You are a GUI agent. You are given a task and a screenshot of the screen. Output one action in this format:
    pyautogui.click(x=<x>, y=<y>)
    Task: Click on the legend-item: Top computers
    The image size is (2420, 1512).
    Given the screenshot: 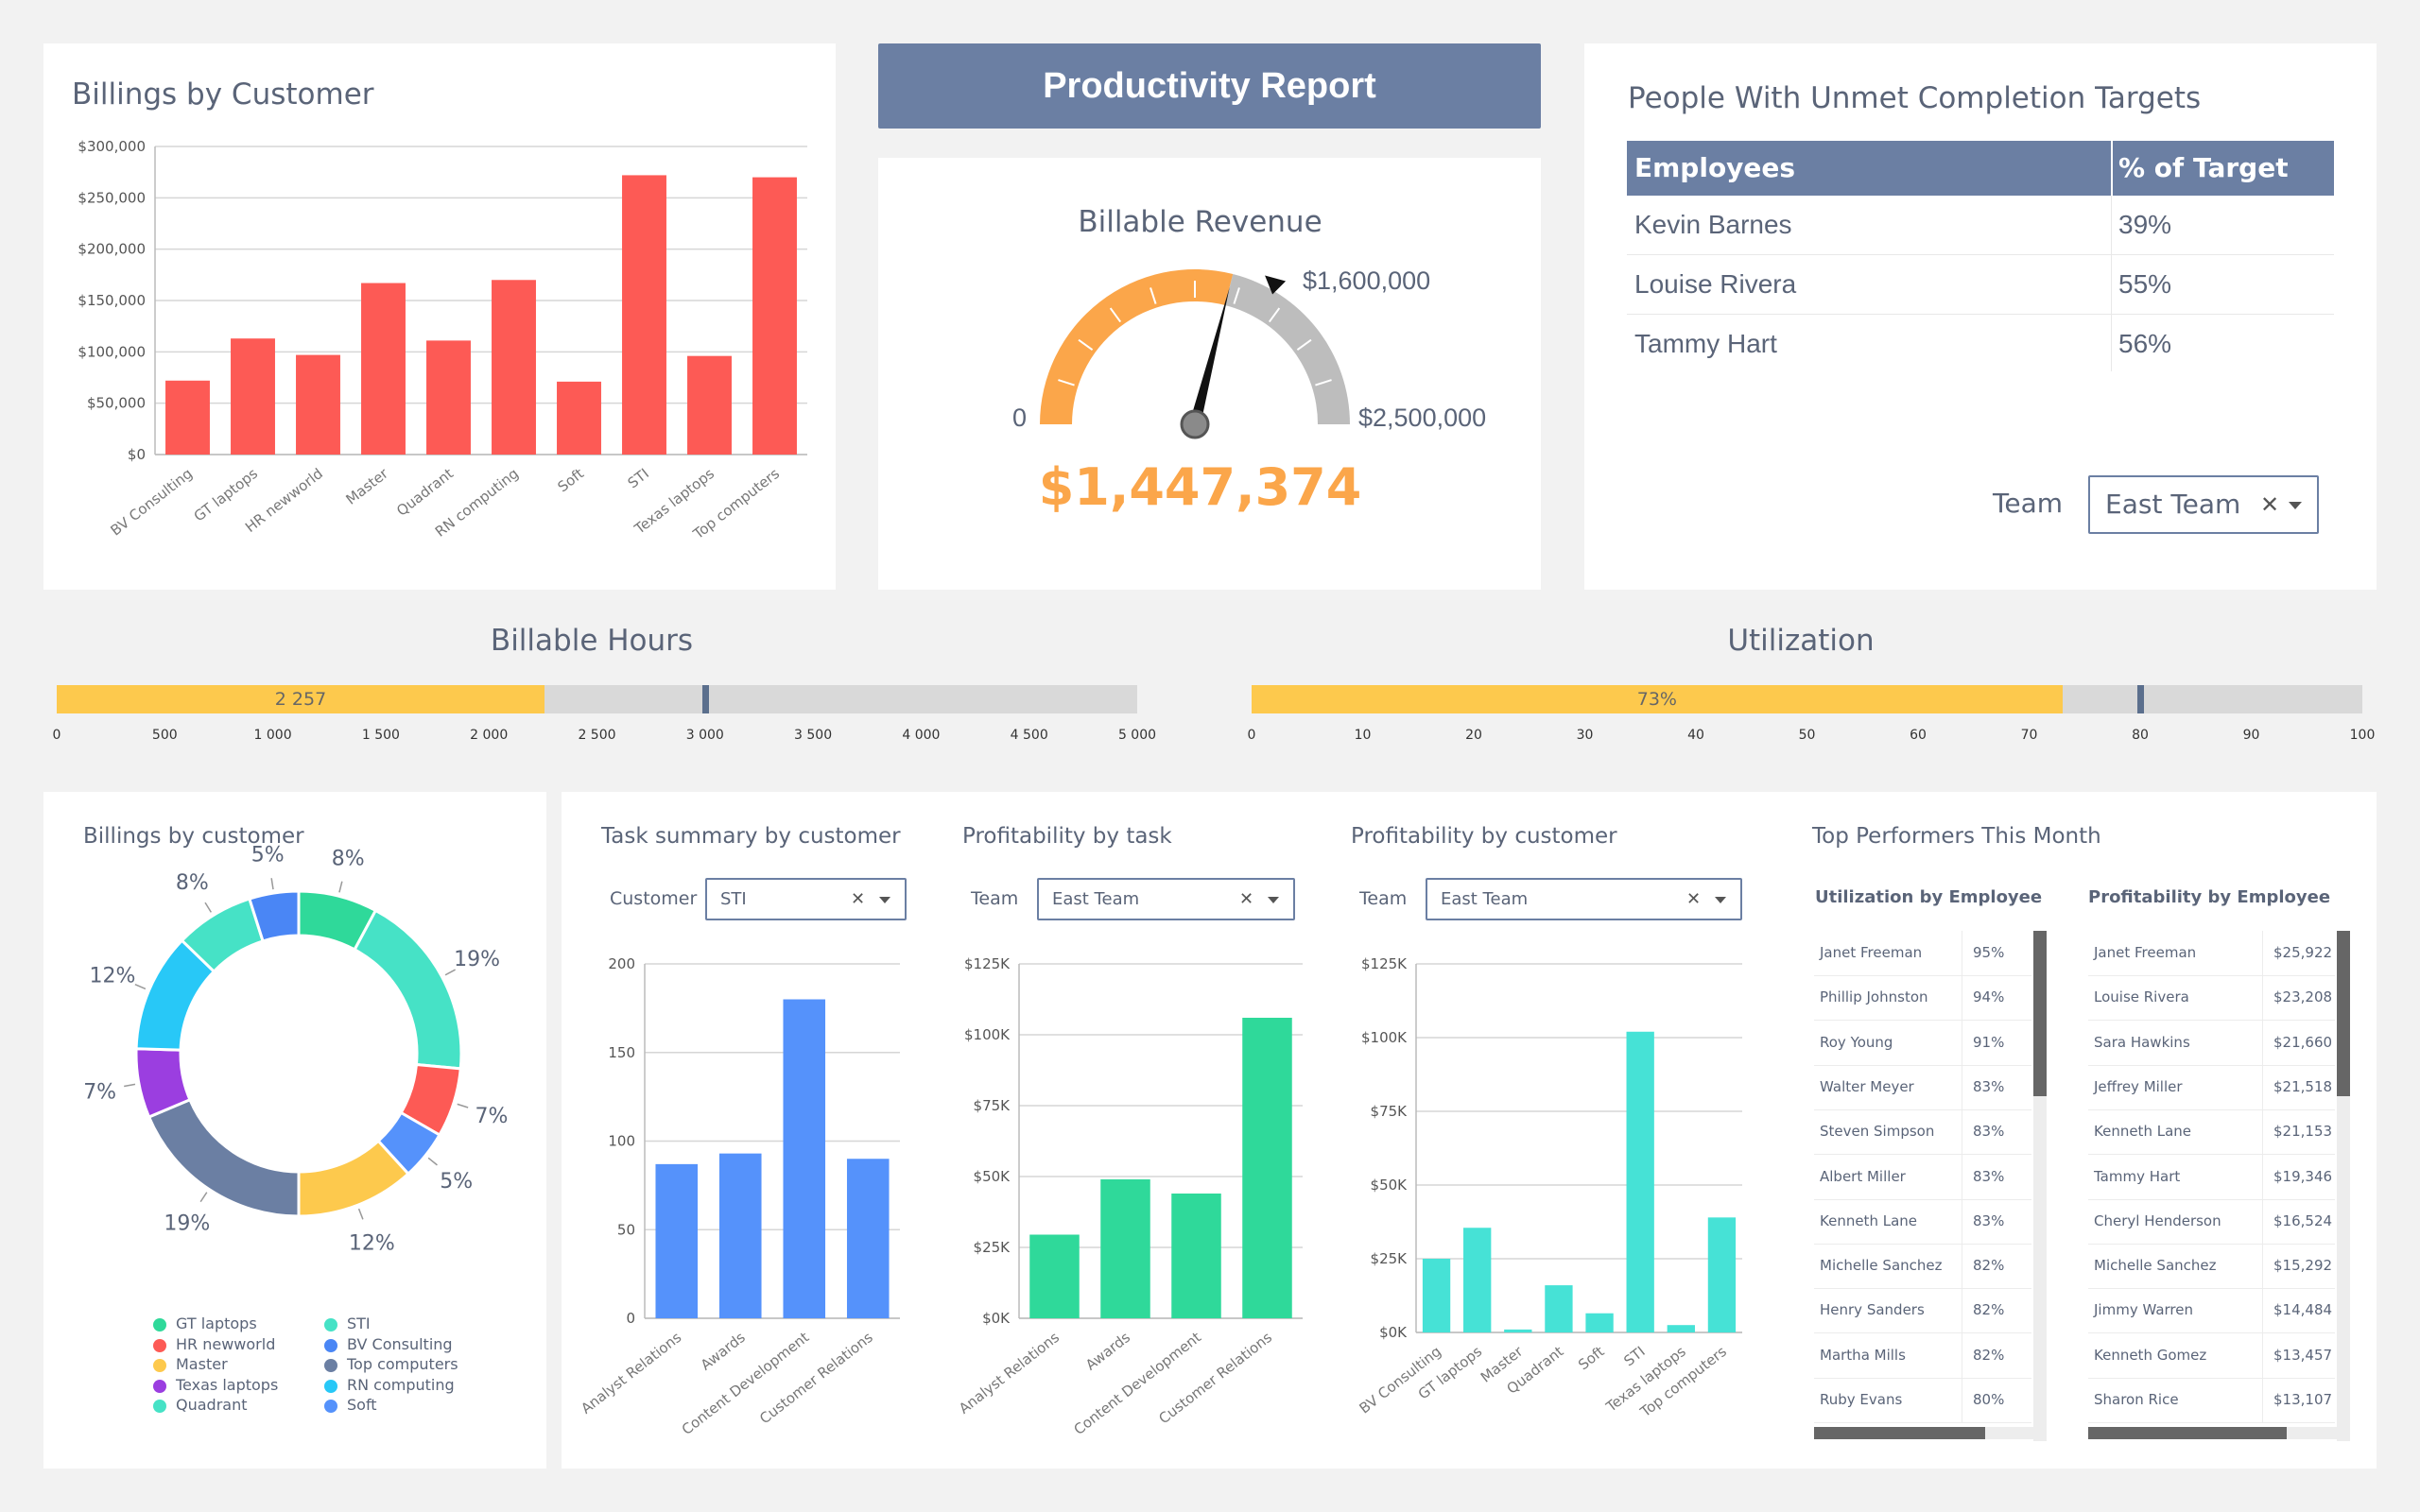 What is the action you would take?
    pyautogui.click(x=391, y=1364)
    